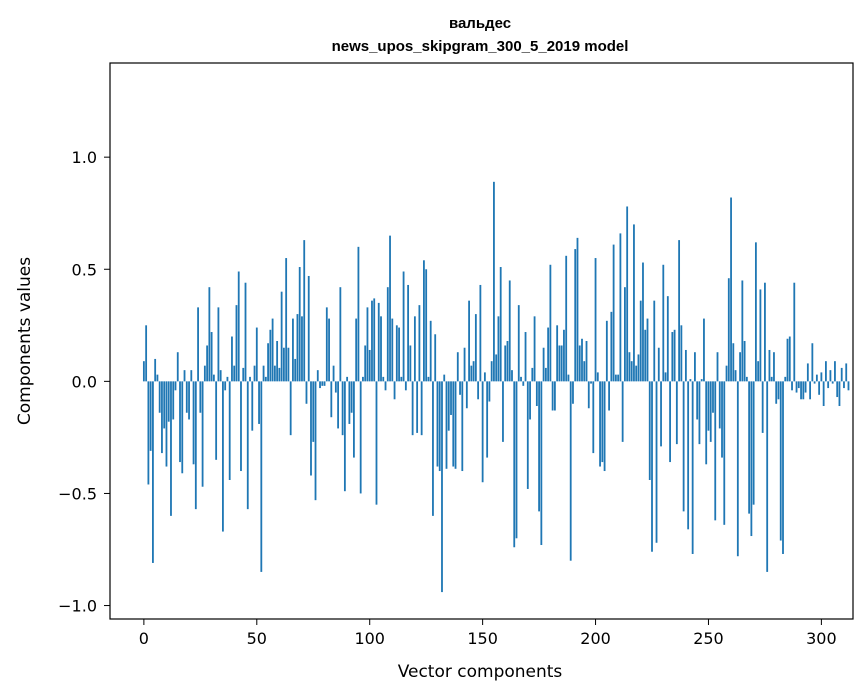  I want to click on x-tick-label: 50, so click(257, 638).